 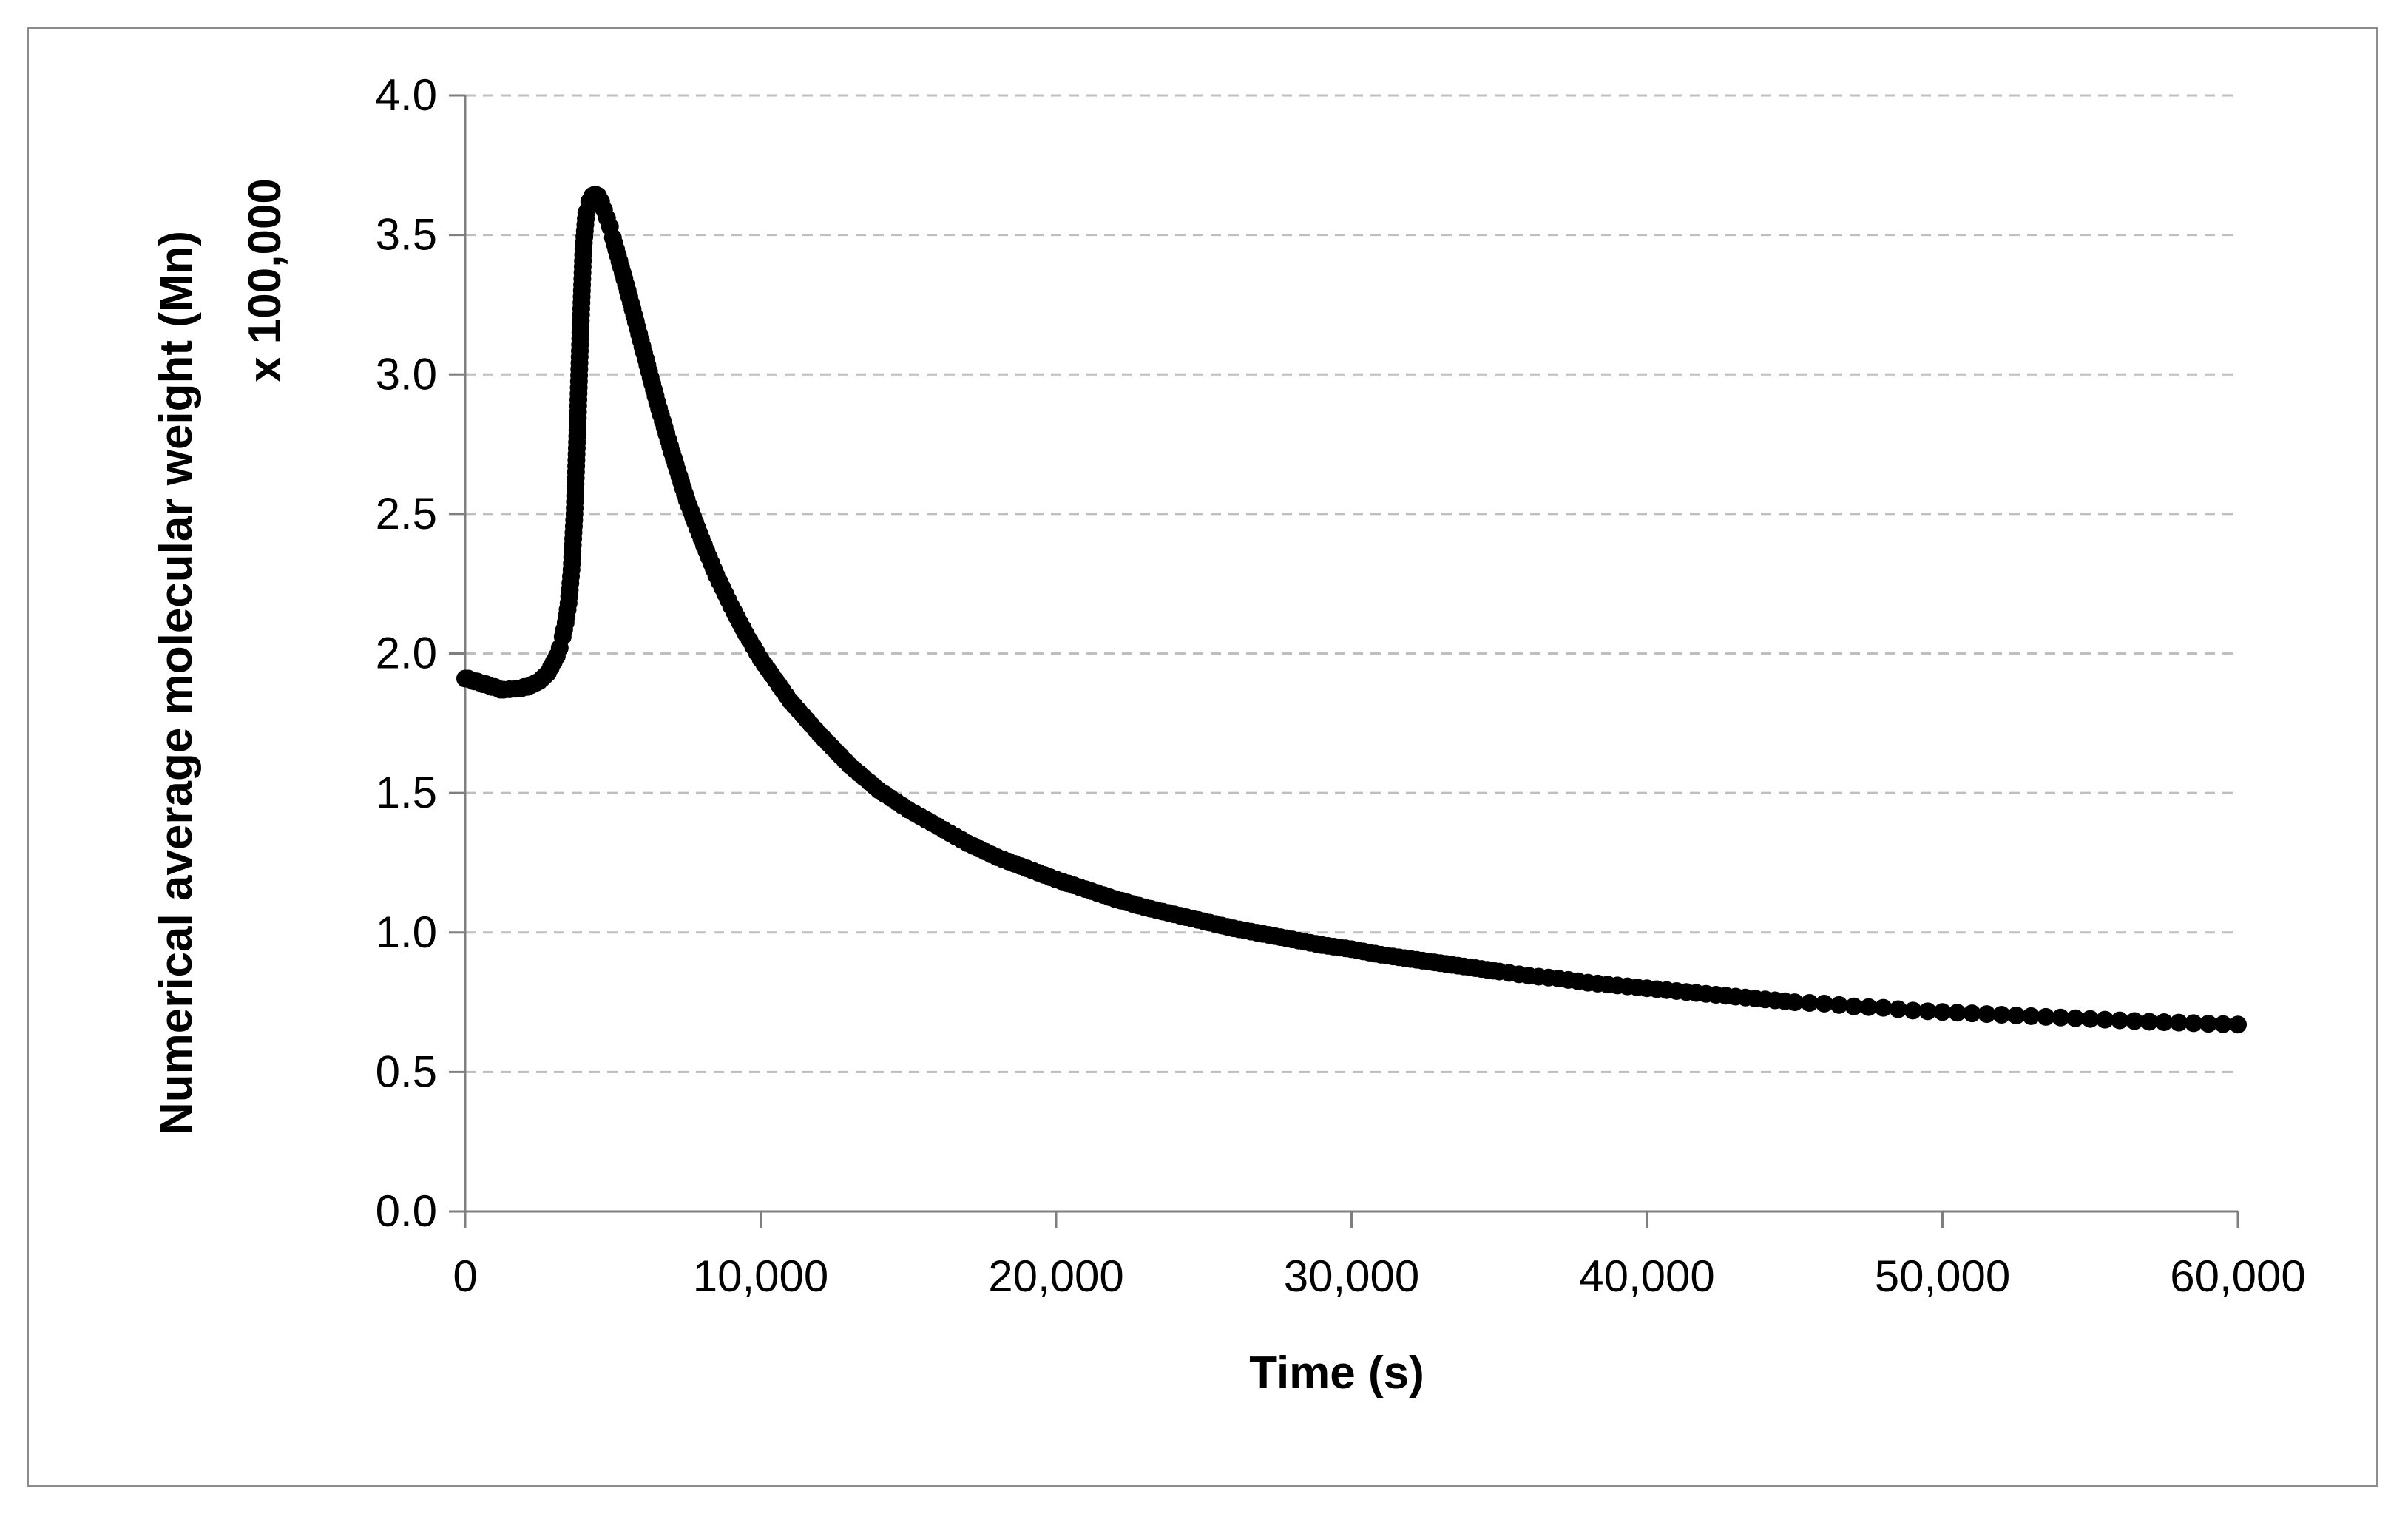 What do you see at coordinates (1647, 1276) in the screenshot?
I see `x-tick-label: 40,000` at bounding box center [1647, 1276].